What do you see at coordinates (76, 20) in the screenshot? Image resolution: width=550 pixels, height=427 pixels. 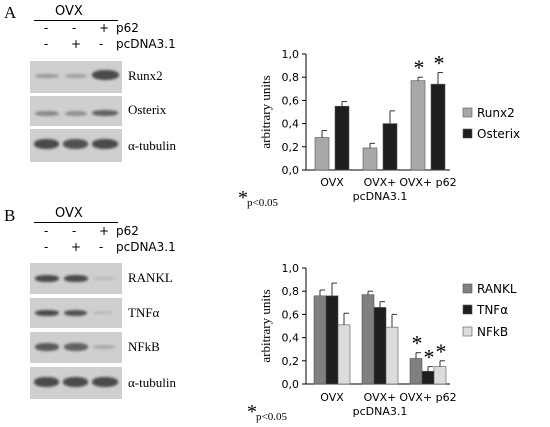 I see `group-underline-a` at bounding box center [76, 20].